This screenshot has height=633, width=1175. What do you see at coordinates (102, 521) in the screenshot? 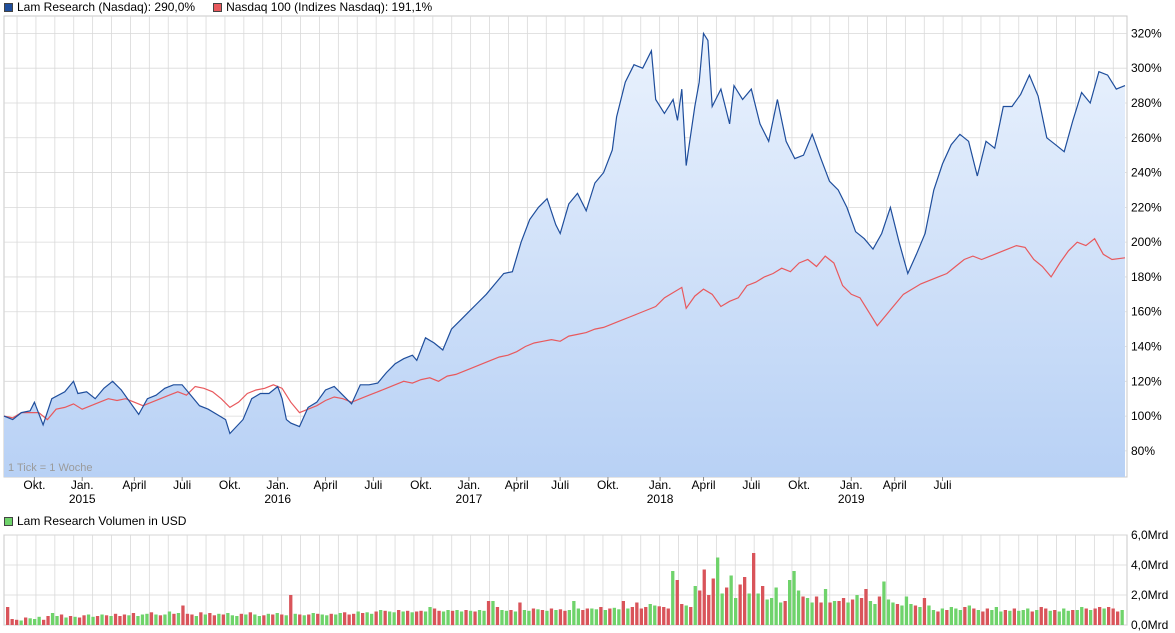
I see `legend-label-volume: Lam Research Volumen in USD` at bounding box center [102, 521].